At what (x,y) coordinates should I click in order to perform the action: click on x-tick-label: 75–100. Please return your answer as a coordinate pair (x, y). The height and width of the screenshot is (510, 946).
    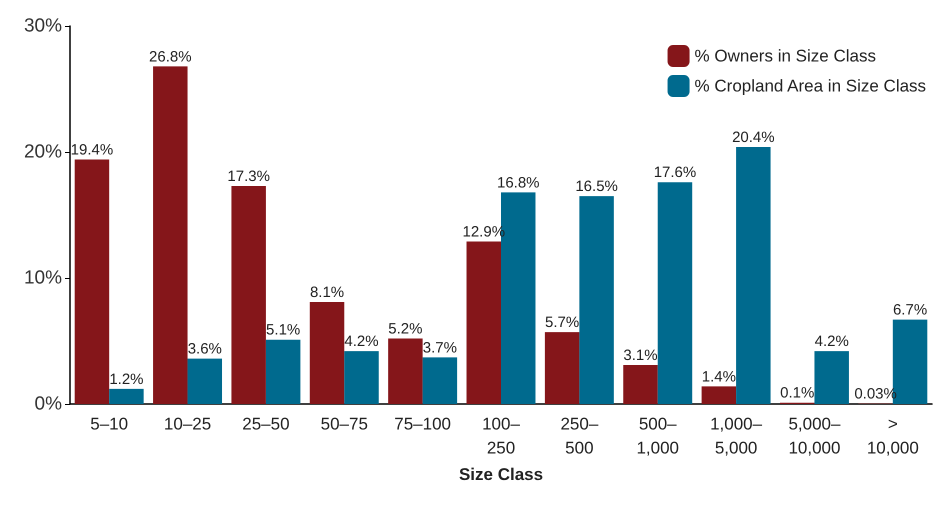
    Looking at the image, I should click on (423, 424).